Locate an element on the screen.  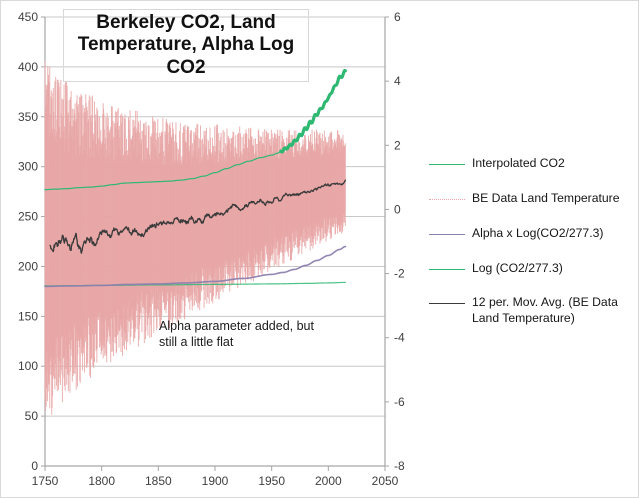
y-axis-left-tick-label: 300 is located at coordinates (28, 167).